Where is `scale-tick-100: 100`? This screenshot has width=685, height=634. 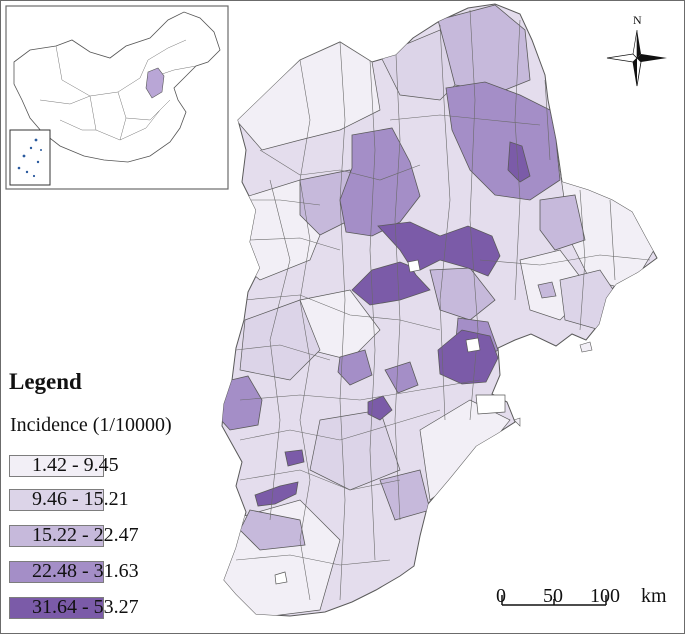 scale-tick-100: 100 is located at coordinates (605, 596).